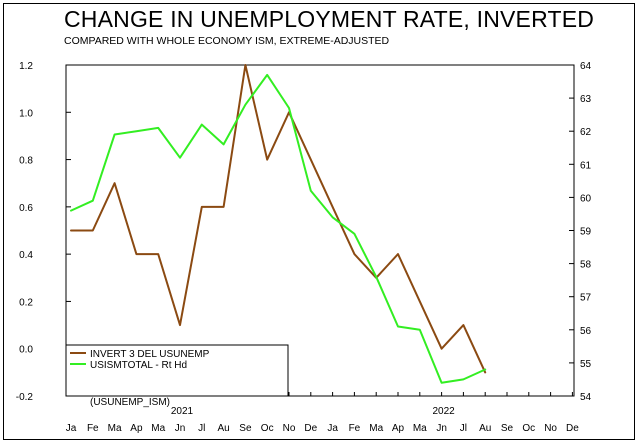 The width and height of the screenshot is (640, 444). What do you see at coordinates (138, 365) in the screenshot?
I see `legend-entry: USISMTOTAL - Rt Hd` at bounding box center [138, 365].